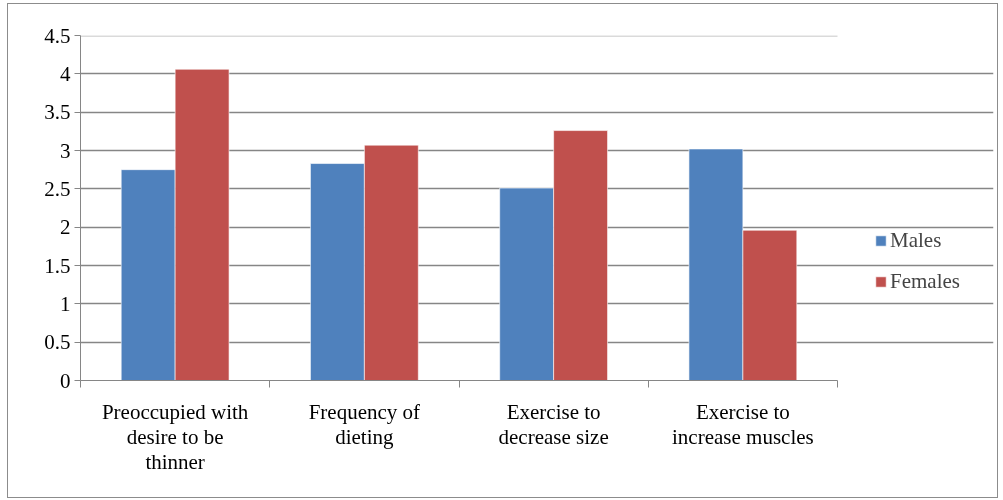 The width and height of the screenshot is (1003, 500). I want to click on x-tick-label: Preoccupied with desire to be thinner, so click(175, 436).